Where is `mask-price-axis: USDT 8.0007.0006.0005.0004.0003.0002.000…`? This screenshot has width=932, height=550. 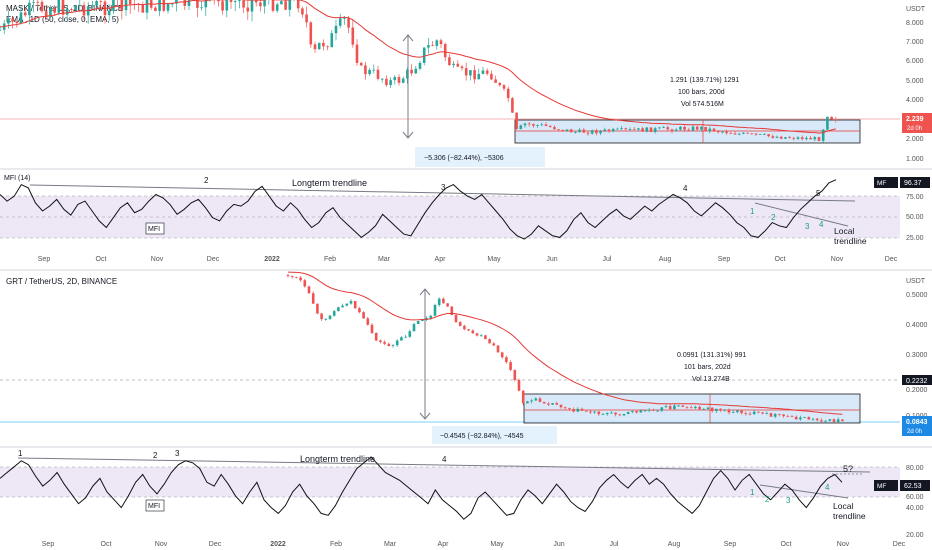 mask-price-axis: USDT 8.0007.0006.0005.0004.0003.0002.000… is located at coordinates (917, 84).